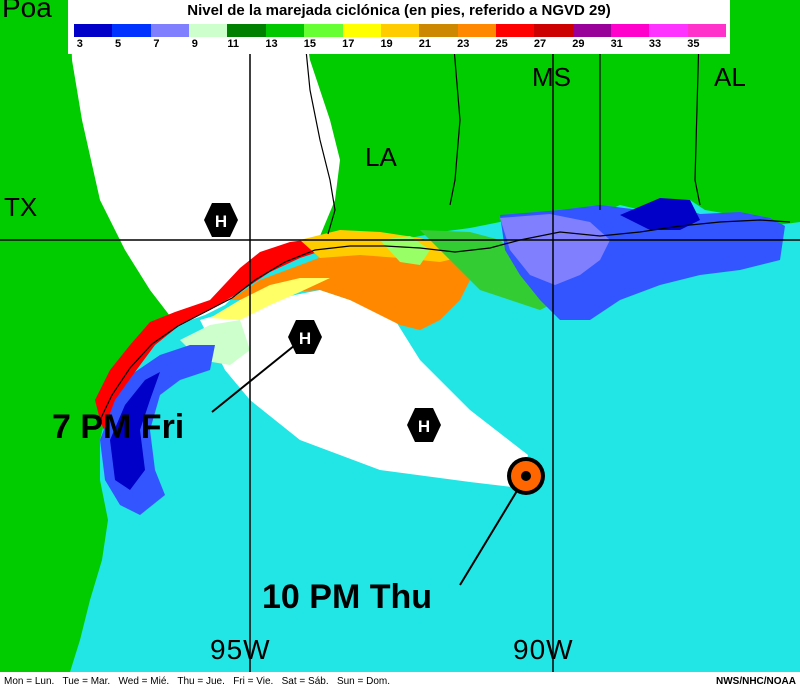 The height and width of the screenshot is (690, 800). What do you see at coordinates (405, 250) in the screenshot?
I see `surge-lightgreen-band` at bounding box center [405, 250].